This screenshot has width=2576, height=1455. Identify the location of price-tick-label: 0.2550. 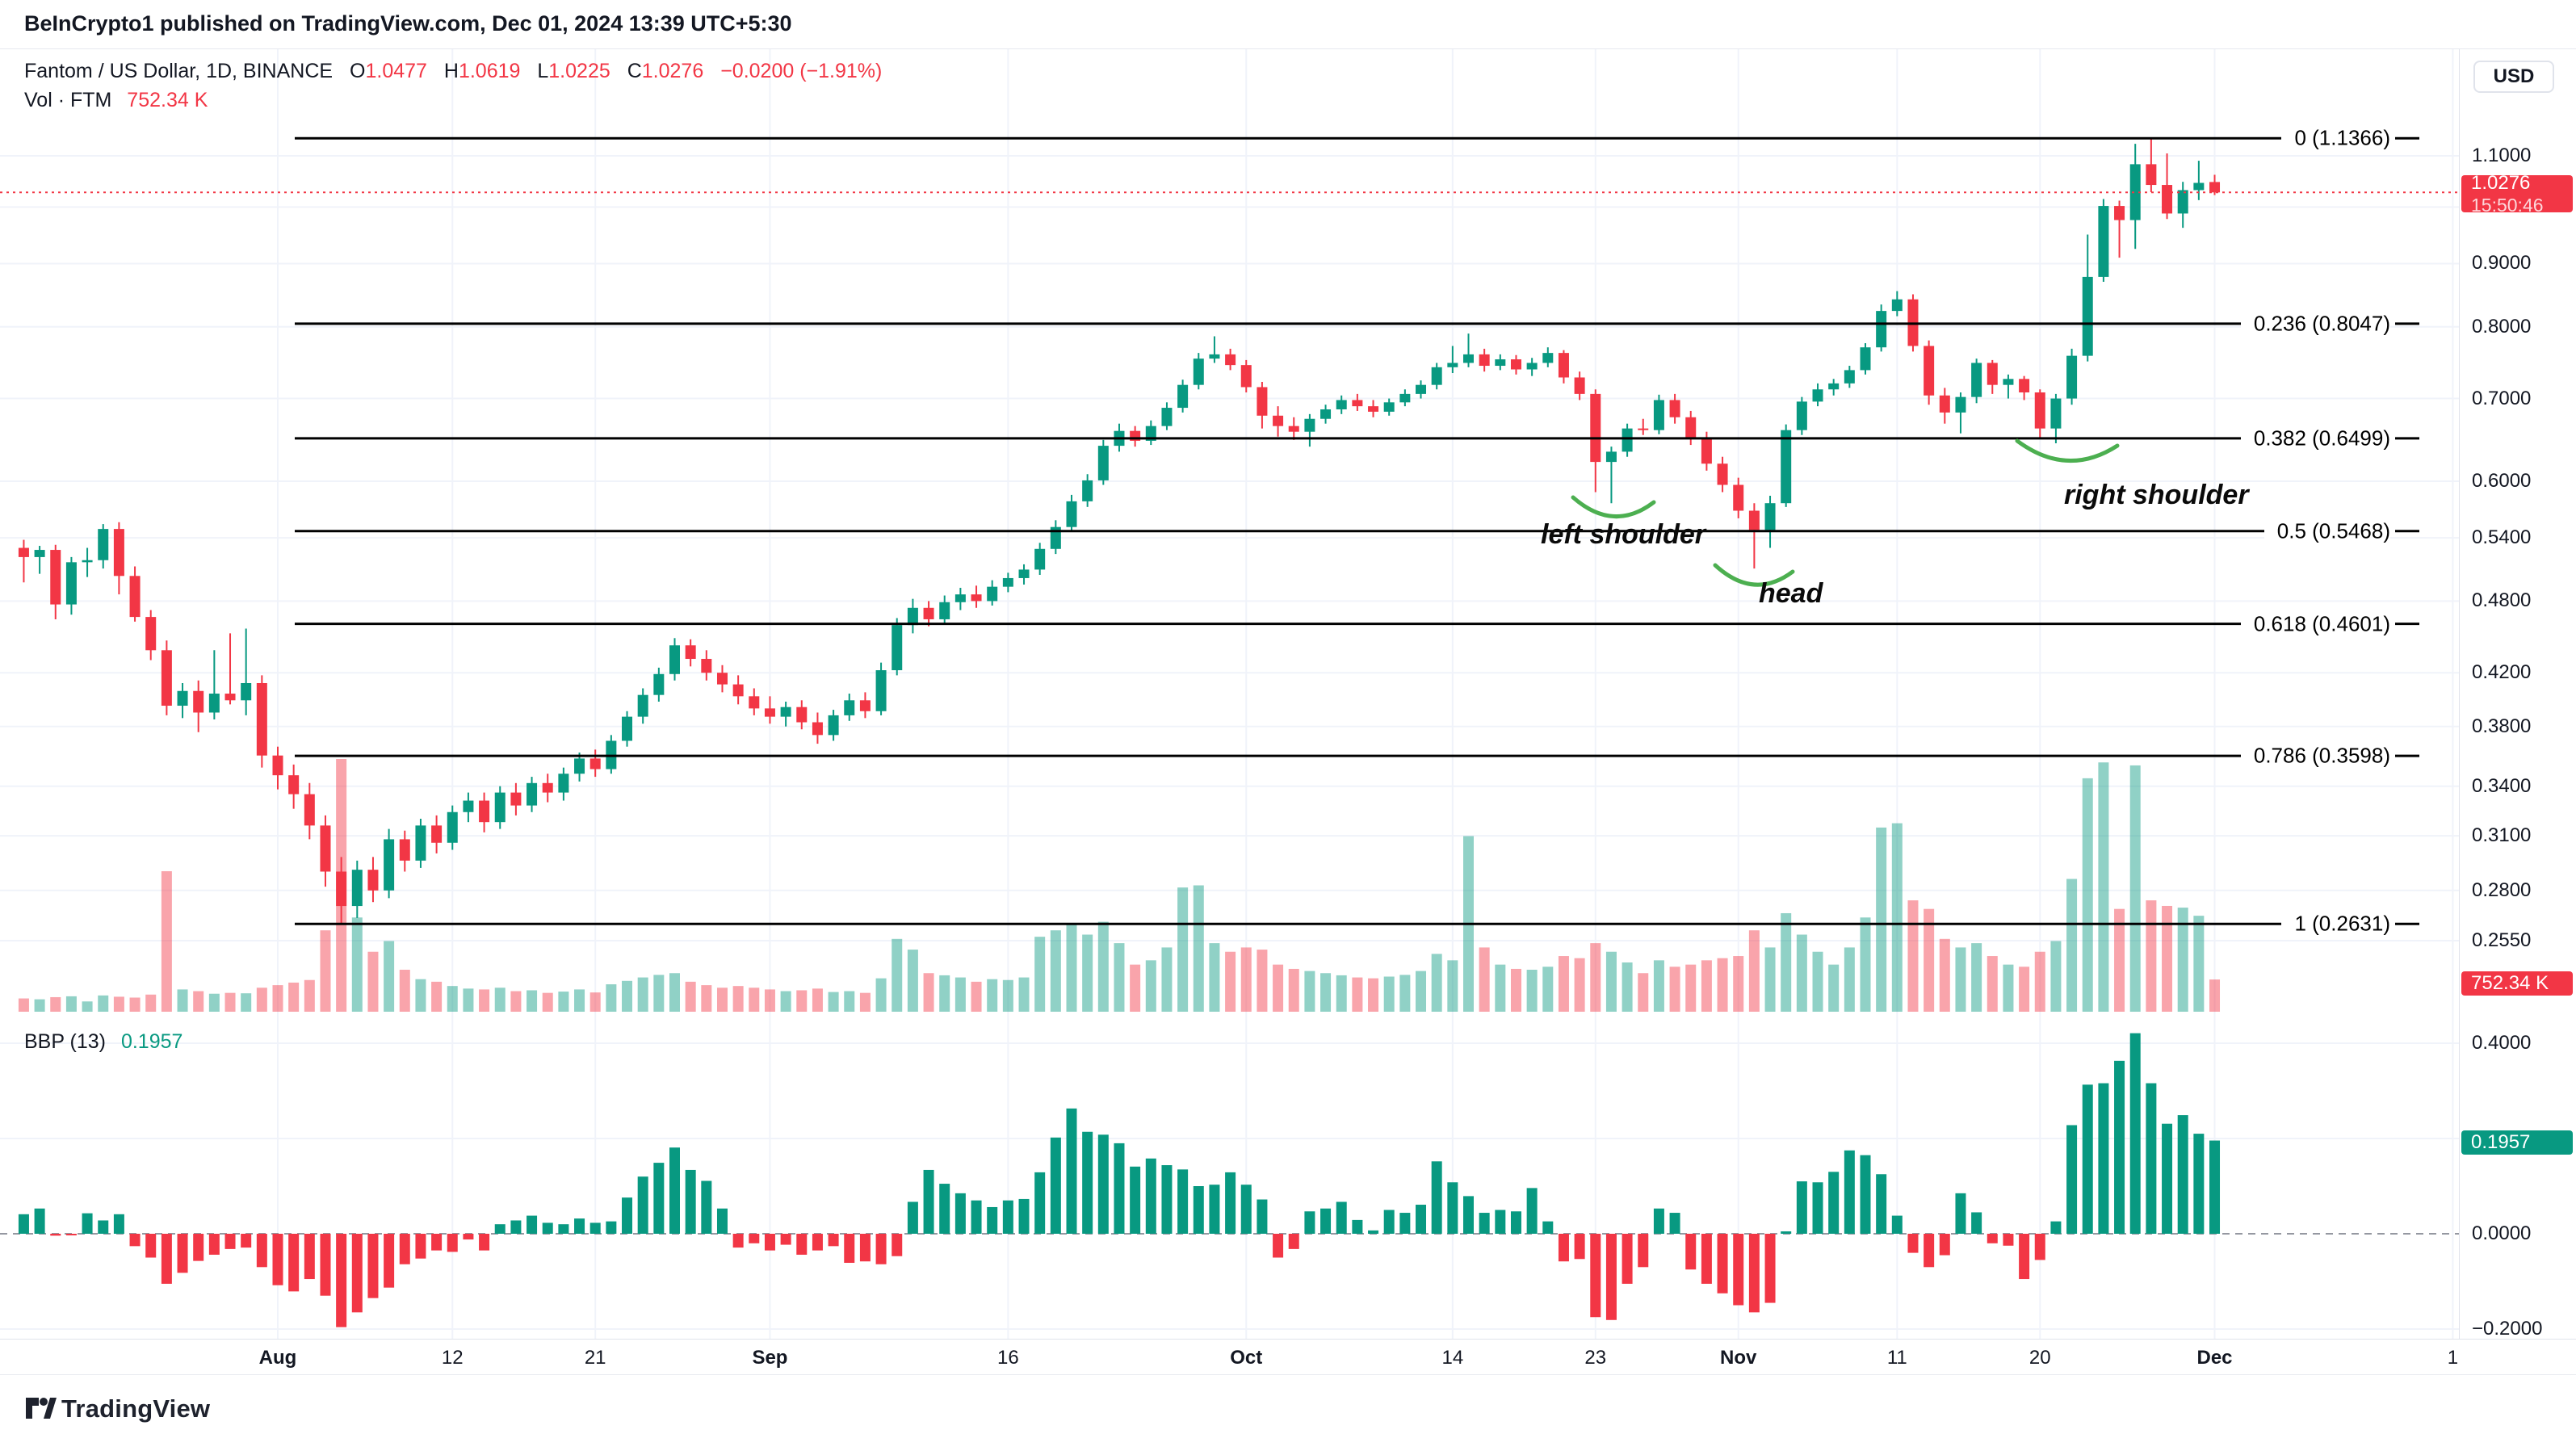
(2502, 940).